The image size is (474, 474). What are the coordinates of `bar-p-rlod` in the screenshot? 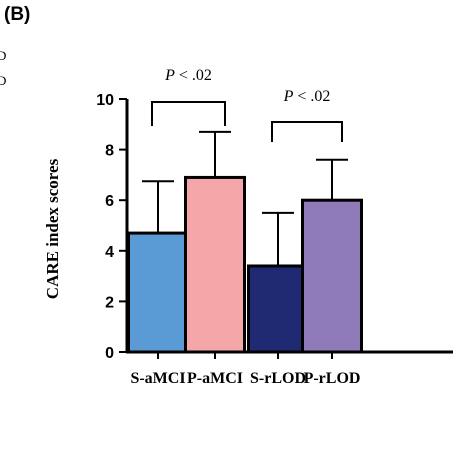 It's located at (332, 276).